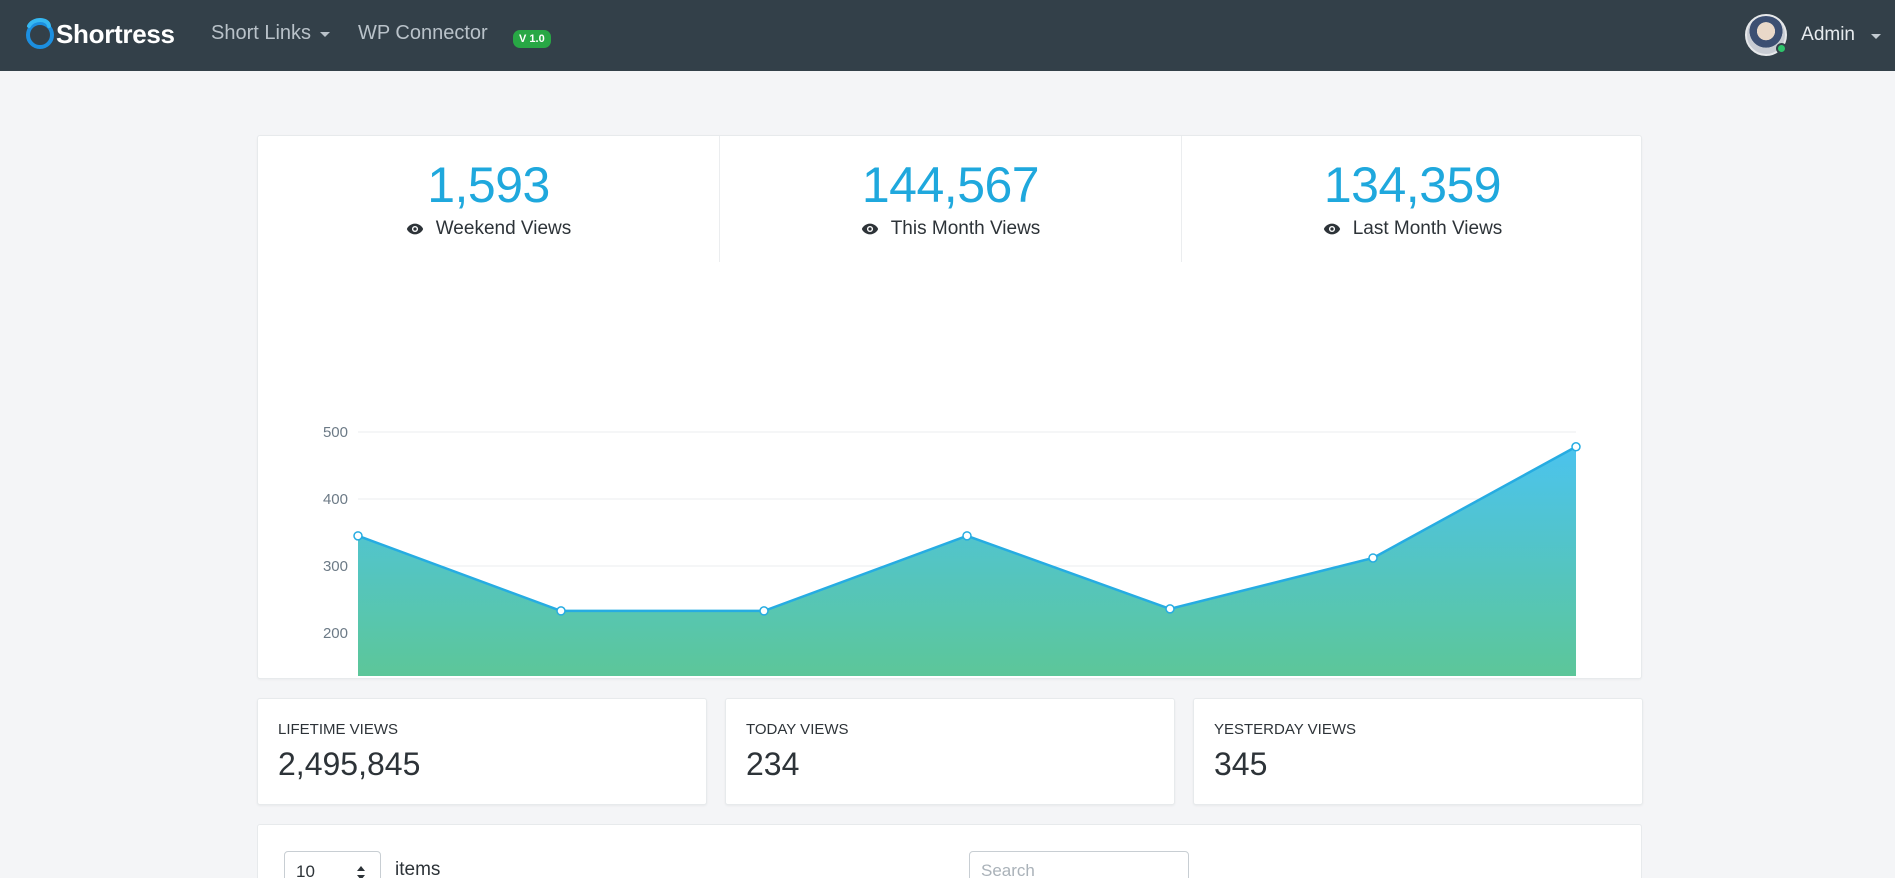 The height and width of the screenshot is (878, 1895). What do you see at coordinates (418, 868) in the screenshot?
I see `items-label: items` at bounding box center [418, 868].